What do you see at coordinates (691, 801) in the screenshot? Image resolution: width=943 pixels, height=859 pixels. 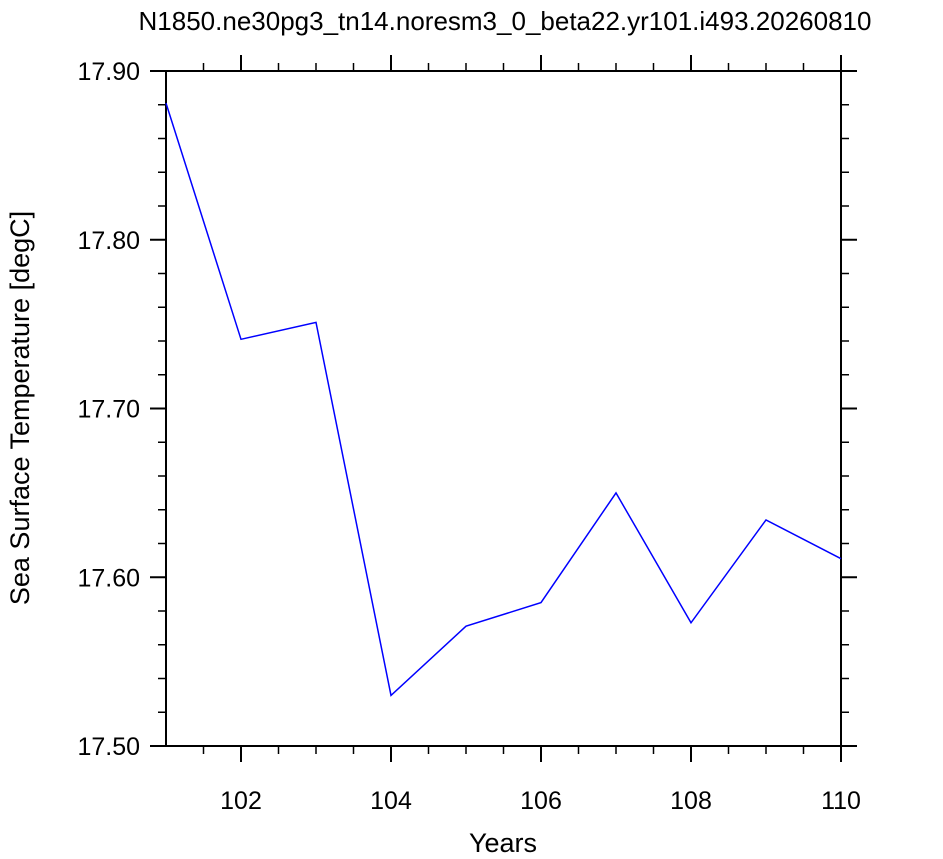 I see `x-tick-label: 108` at bounding box center [691, 801].